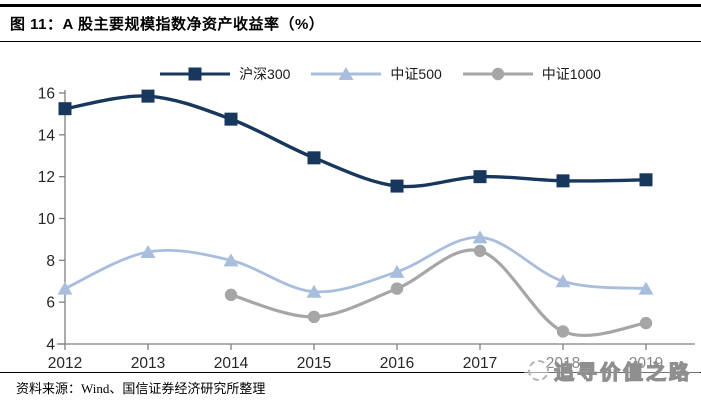  Describe the element at coordinates (231, 363) in the screenshot. I see `x-tick-label: 2014` at that location.